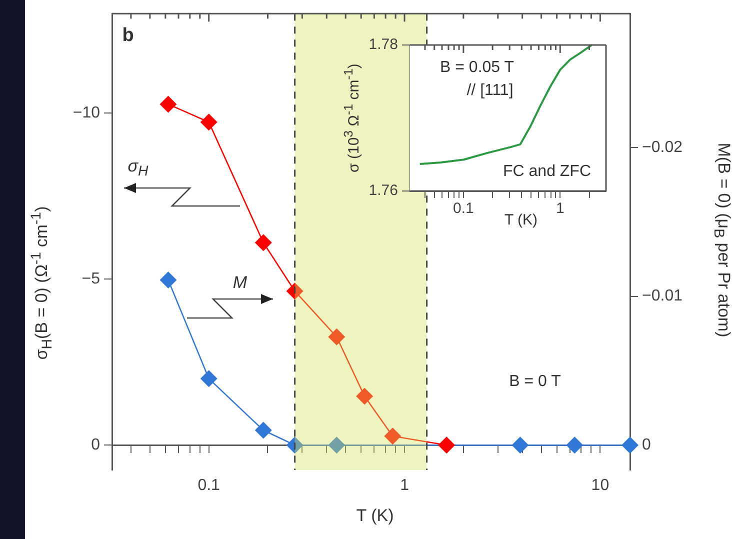 The height and width of the screenshot is (539, 746). Describe the element at coordinates (490, 91) in the screenshot. I see `annotation: // [111]` at that location.